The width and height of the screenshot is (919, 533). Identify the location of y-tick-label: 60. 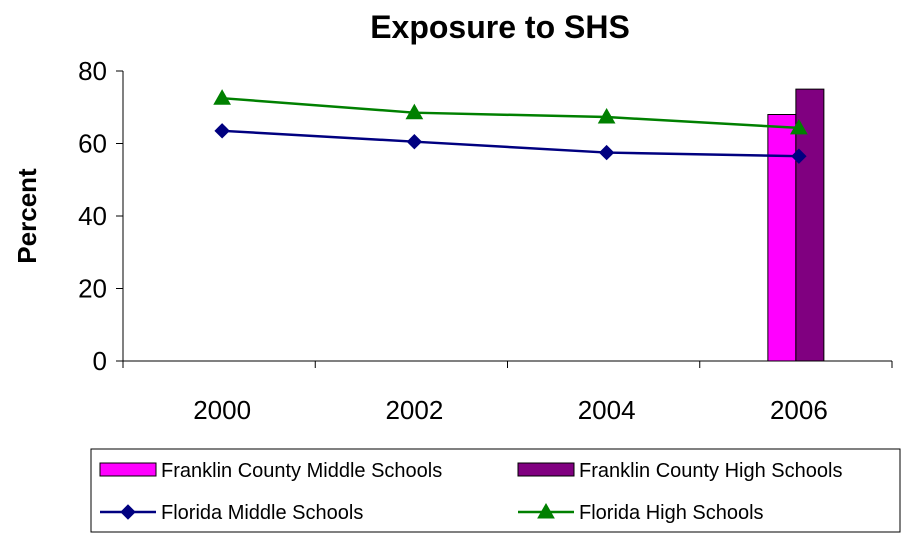
(92, 144).